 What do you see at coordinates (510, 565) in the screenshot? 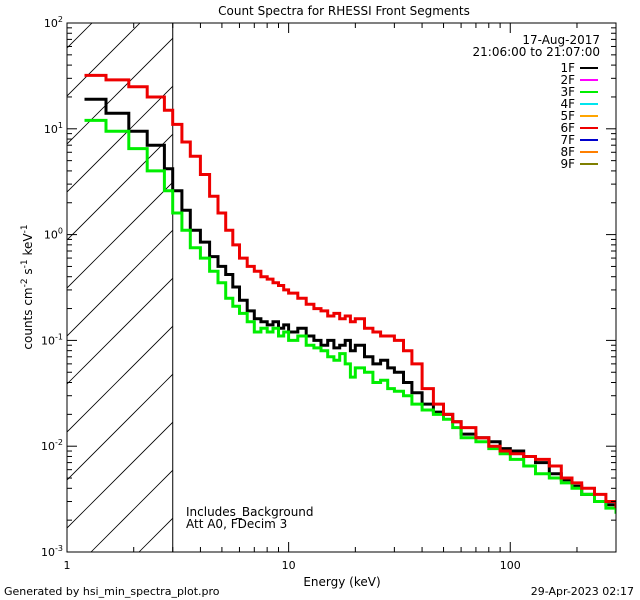
I see `x-tick-label: 100` at bounding box center [510, 565].